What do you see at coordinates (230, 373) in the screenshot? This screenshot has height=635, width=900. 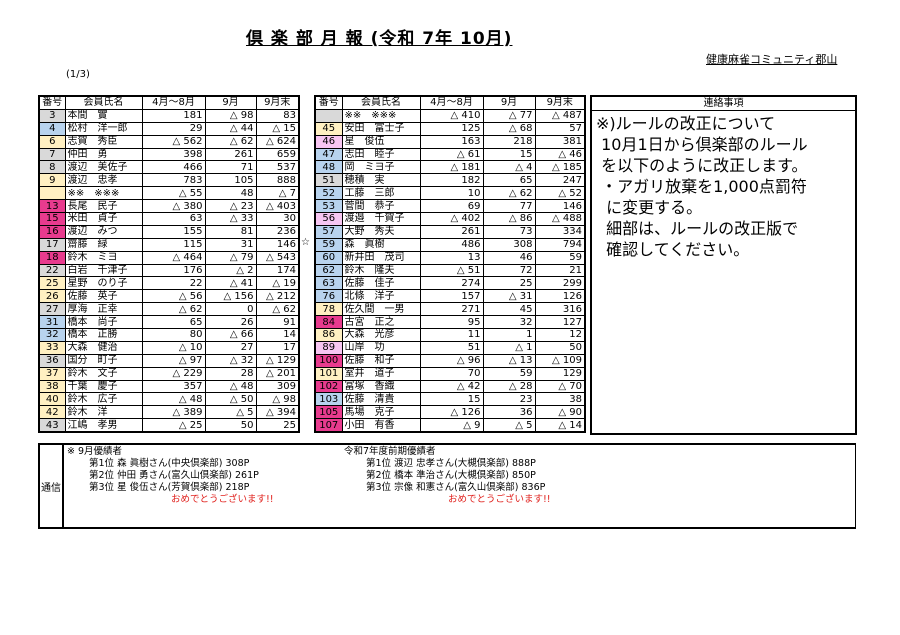 I see `points-sep: 28` at bounding box center [230, 373].